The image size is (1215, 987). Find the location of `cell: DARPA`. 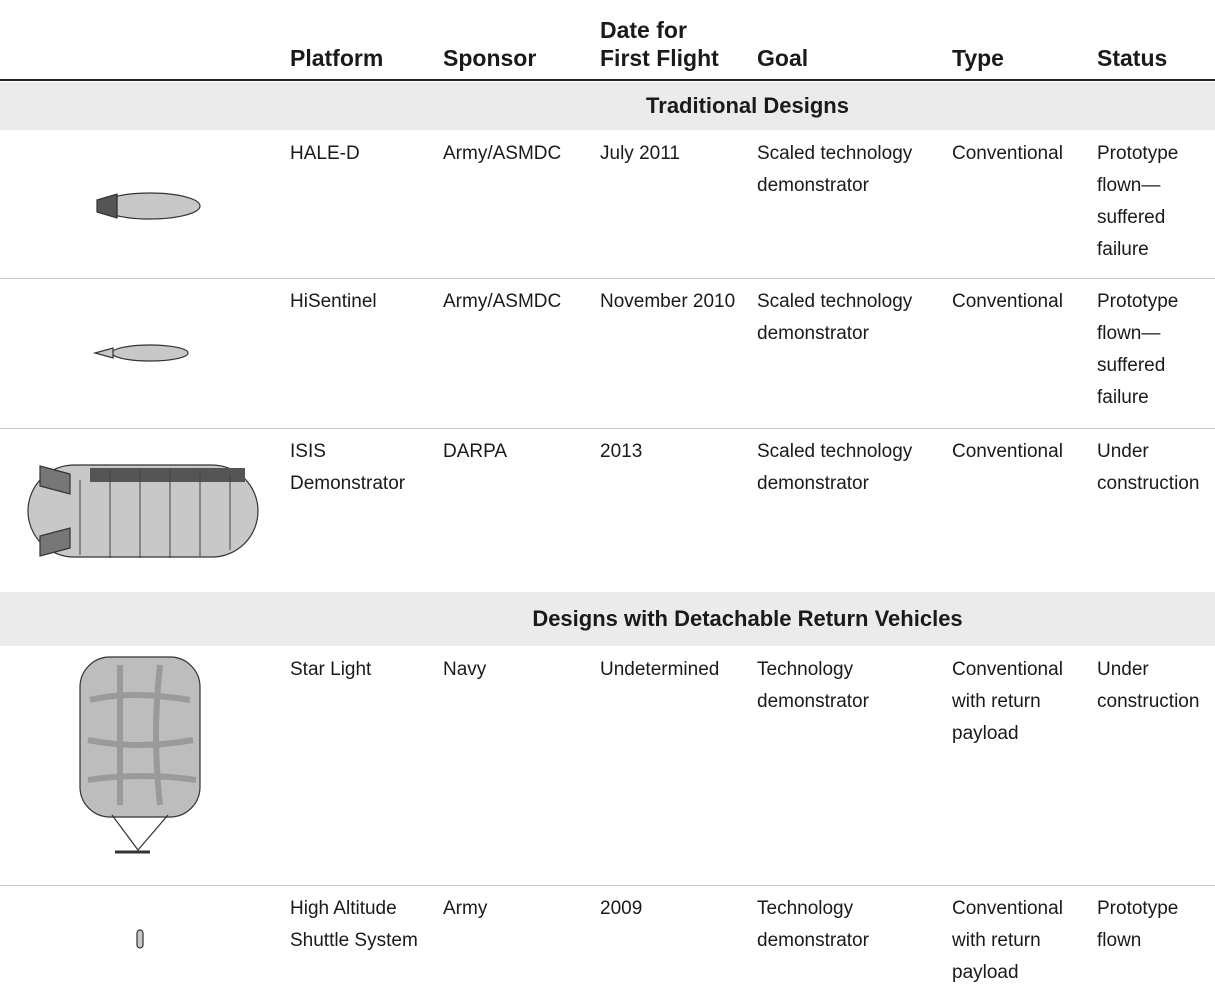

cell: DARPA is located at coordinates (475, 451).